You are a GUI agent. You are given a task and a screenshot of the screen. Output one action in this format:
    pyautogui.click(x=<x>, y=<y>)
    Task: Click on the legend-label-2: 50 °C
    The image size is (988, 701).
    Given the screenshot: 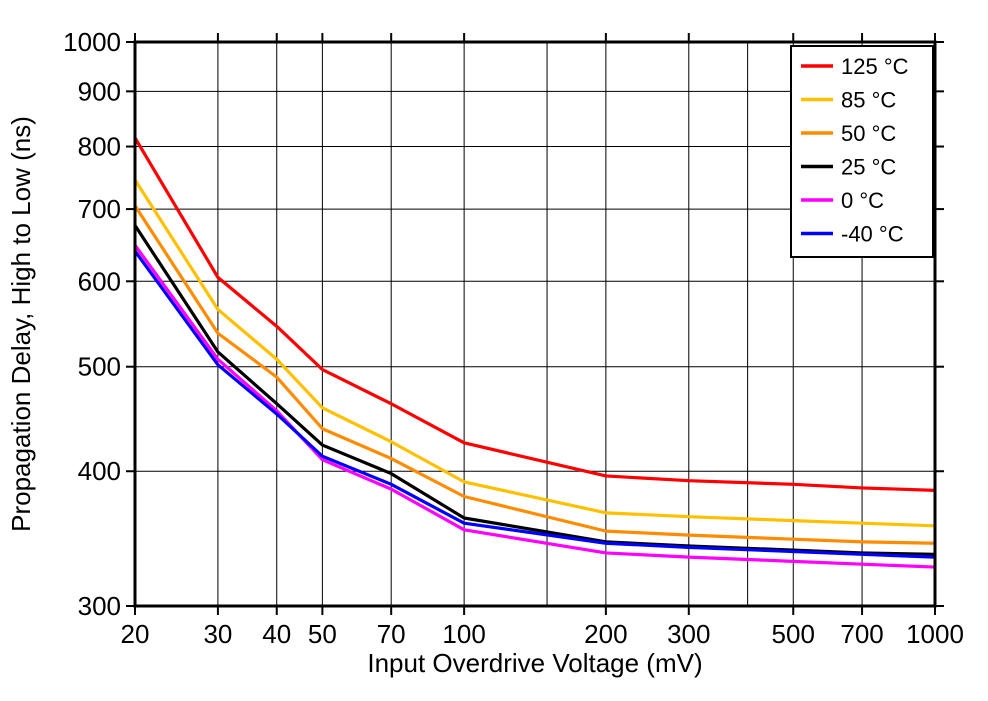 What is the action you would take?
    pyautogui.click(x=868, y=133)
    